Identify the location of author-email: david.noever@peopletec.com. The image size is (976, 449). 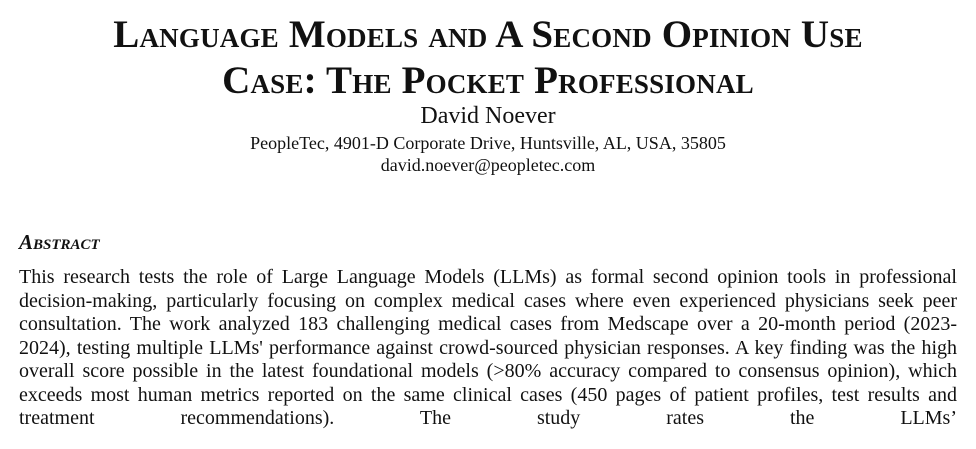
(488, 165).